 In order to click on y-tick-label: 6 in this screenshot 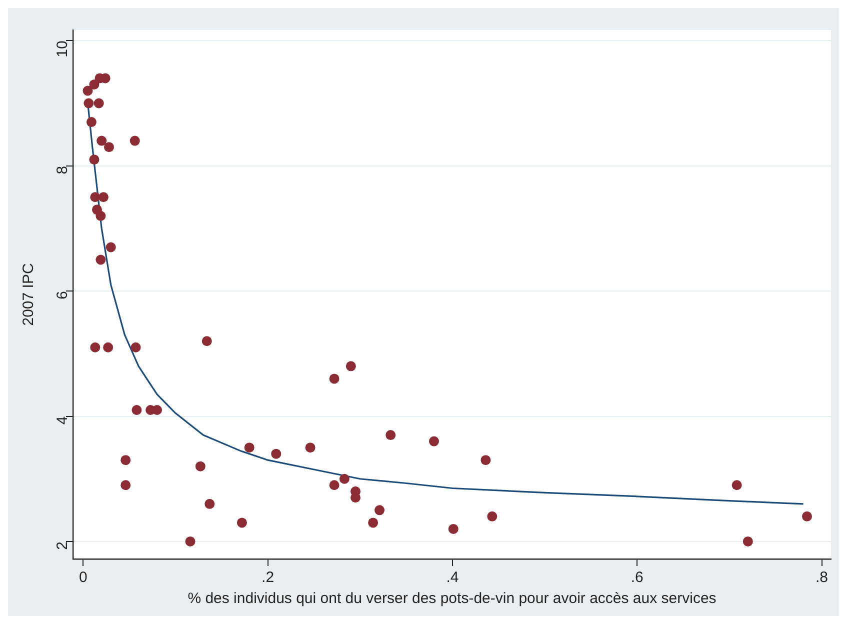, I will do `click(63, 295)`.